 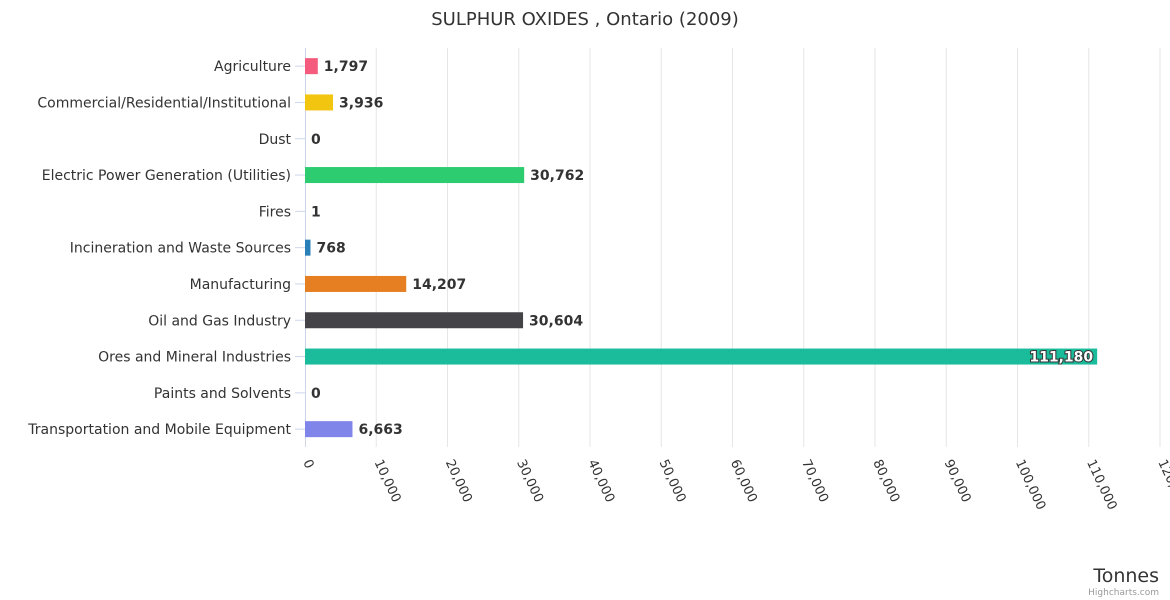 What do you see at coordinates (164, 103) in the screenshot?
I see `category-label: Commercial/Residential/Institutional` at bounding box center [164, 103].